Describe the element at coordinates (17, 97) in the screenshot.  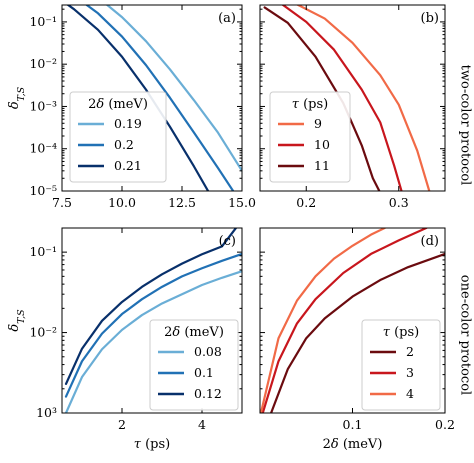
I see `y-axis-label-a: δT,S` at that location.